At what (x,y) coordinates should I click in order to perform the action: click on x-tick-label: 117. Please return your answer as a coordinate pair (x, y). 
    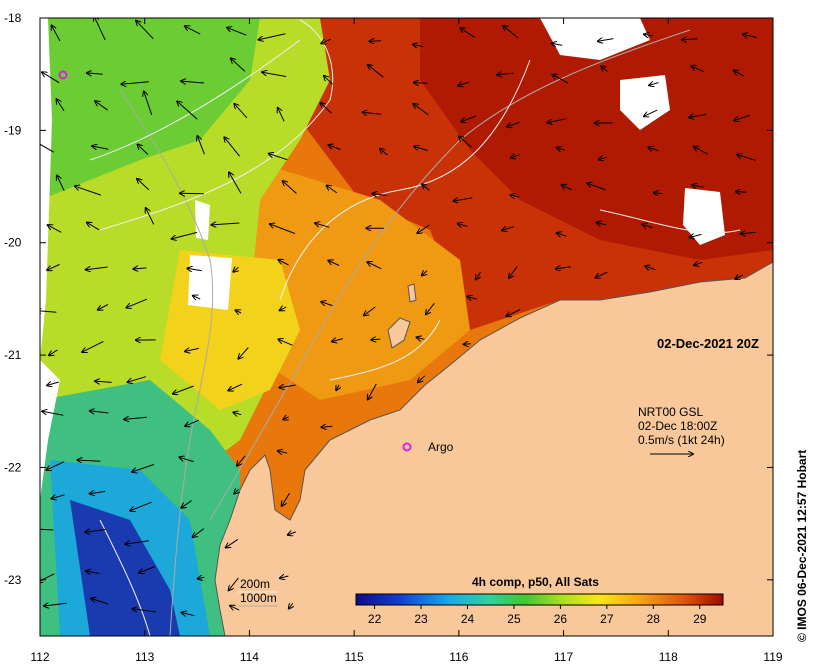
    Looking at the image, I should click on (563, 657).